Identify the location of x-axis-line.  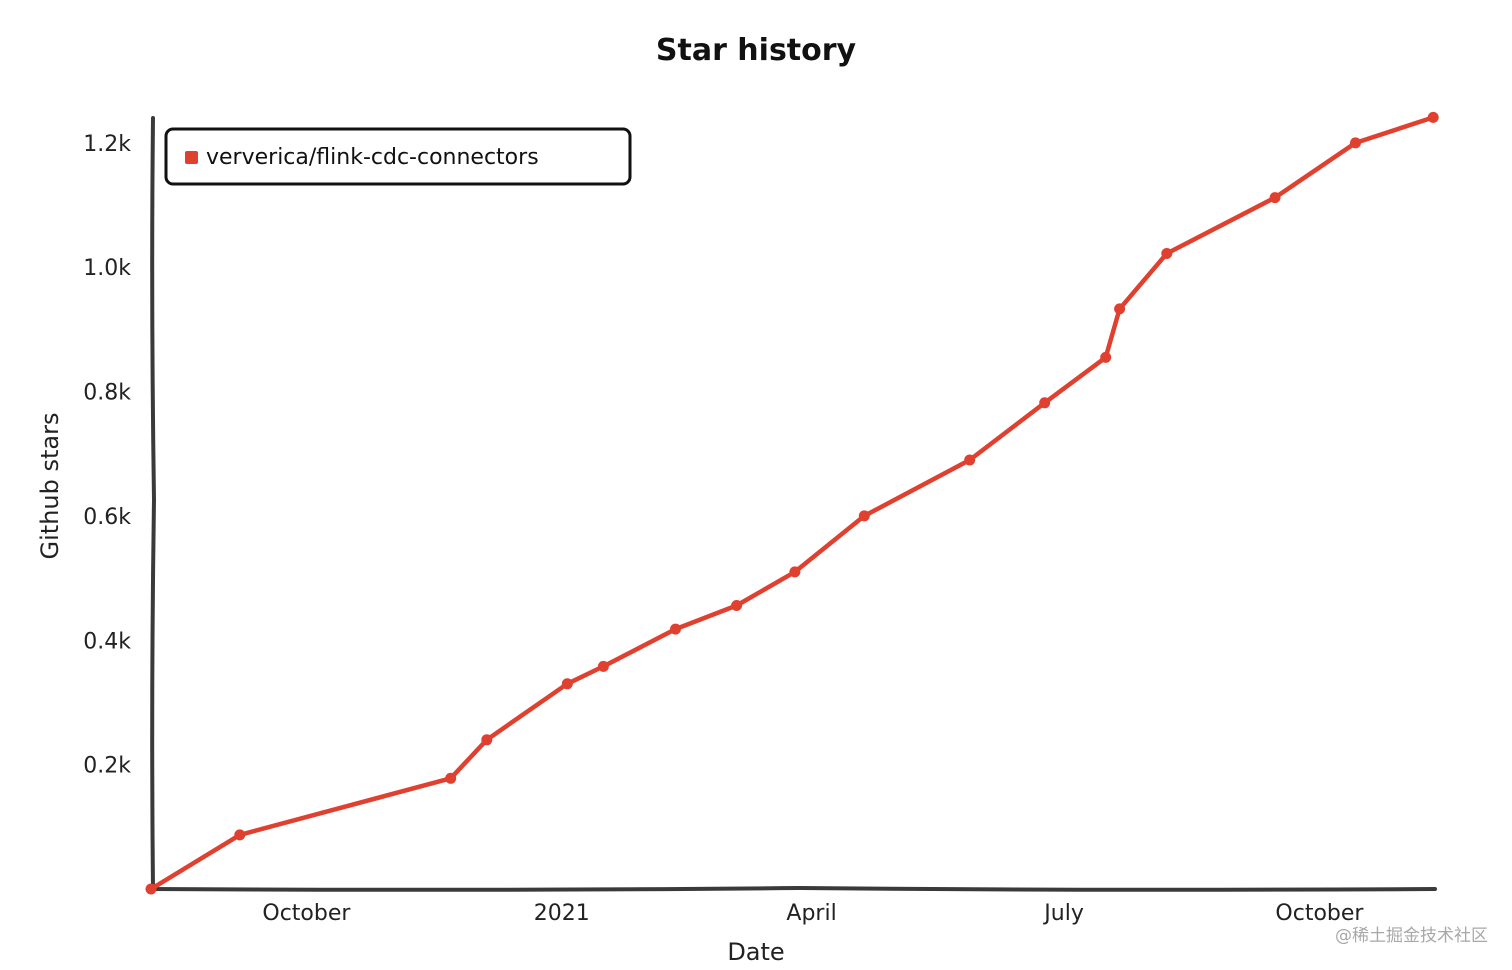
(792, 888).